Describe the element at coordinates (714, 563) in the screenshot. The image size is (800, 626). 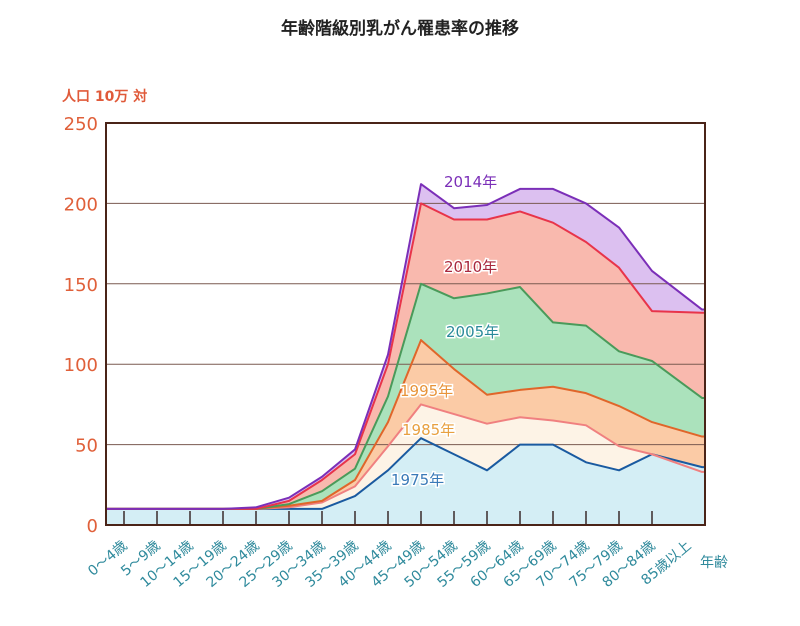
I see `x-axis-label: 年齢` at that location.